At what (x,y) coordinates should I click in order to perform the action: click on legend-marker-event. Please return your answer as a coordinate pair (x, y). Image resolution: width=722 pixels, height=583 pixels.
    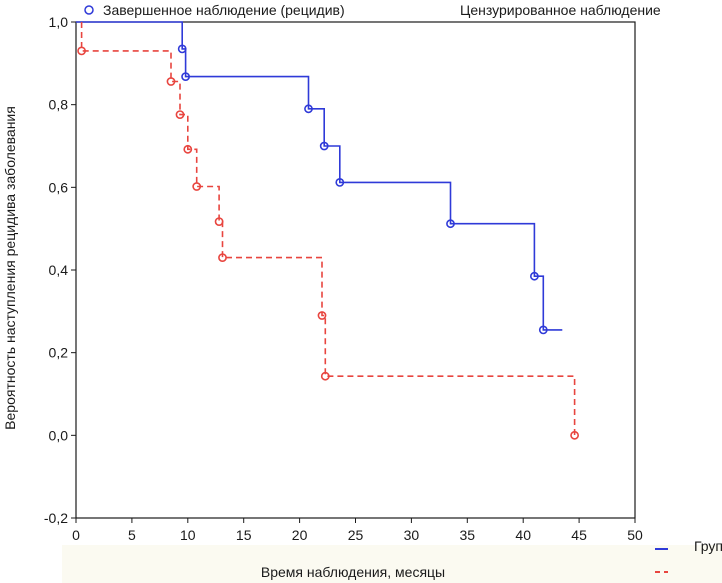
    Looking at the image, I should click on (89, 10).